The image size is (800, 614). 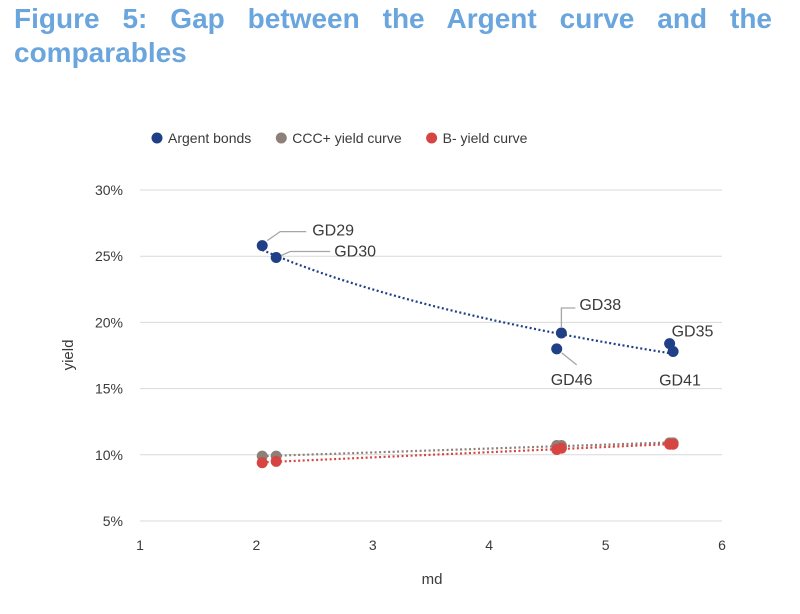 What do you see at coordinates (489, 545) in the screenshot?
I see `x-tick-label: 4` at bounding box center [489, 545].